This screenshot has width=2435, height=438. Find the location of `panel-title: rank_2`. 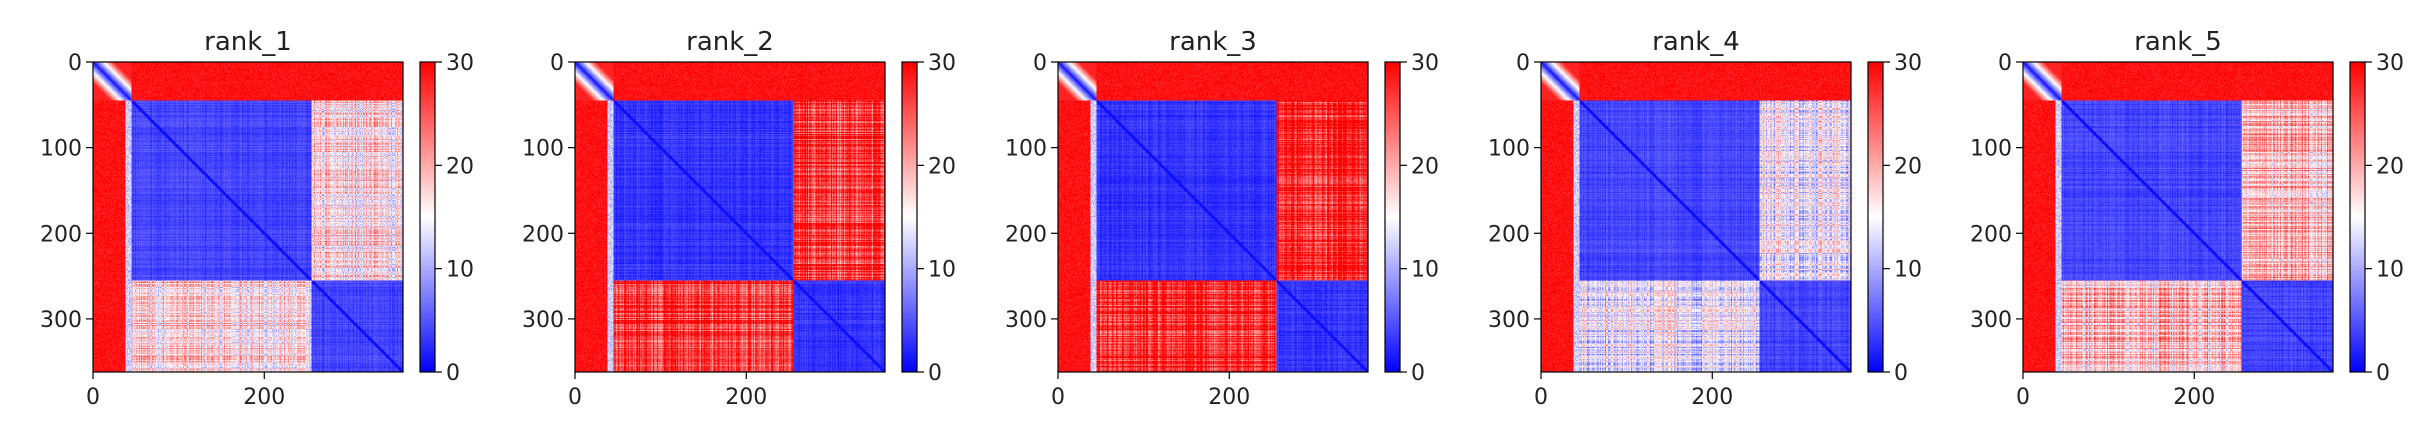

panel-title: rank_2 is located at coordinates (730, 42).